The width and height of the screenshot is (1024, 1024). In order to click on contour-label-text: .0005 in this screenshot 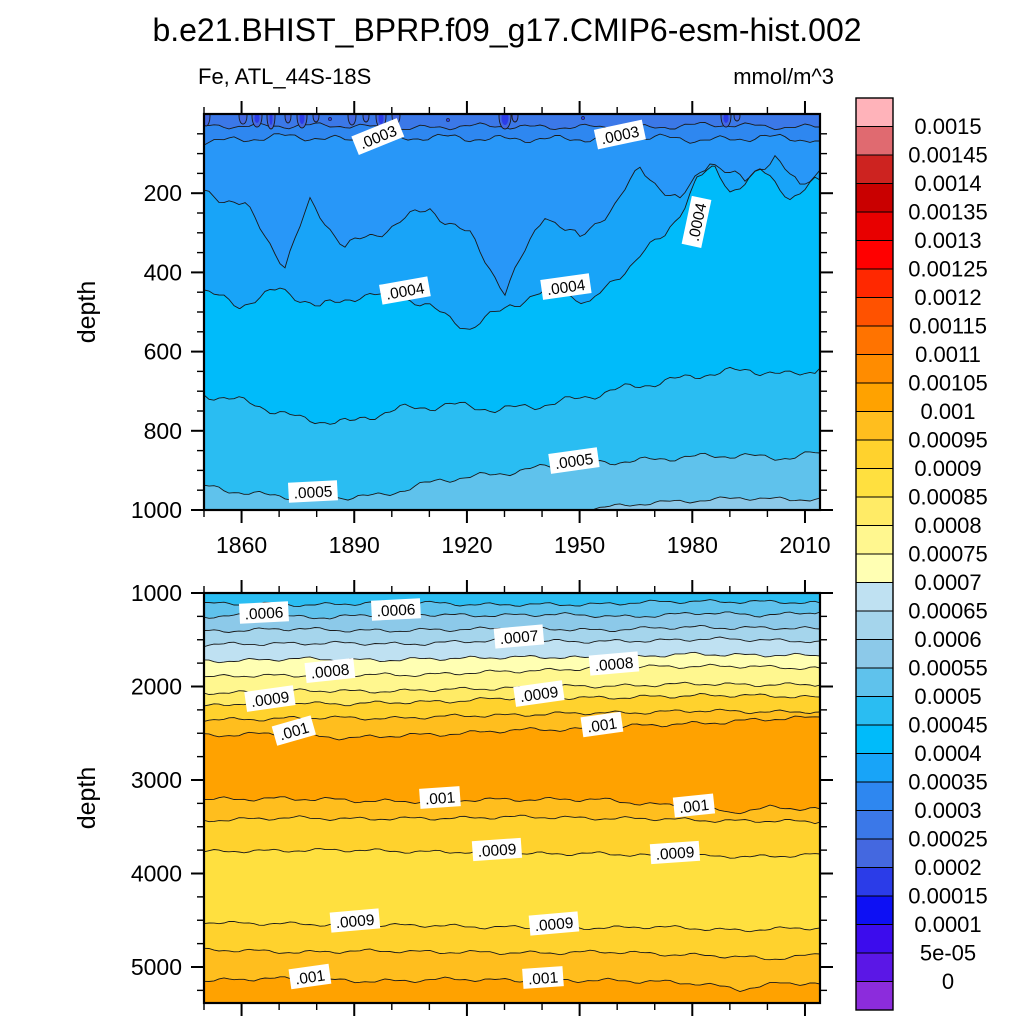, I will do `click(313, 492)`.